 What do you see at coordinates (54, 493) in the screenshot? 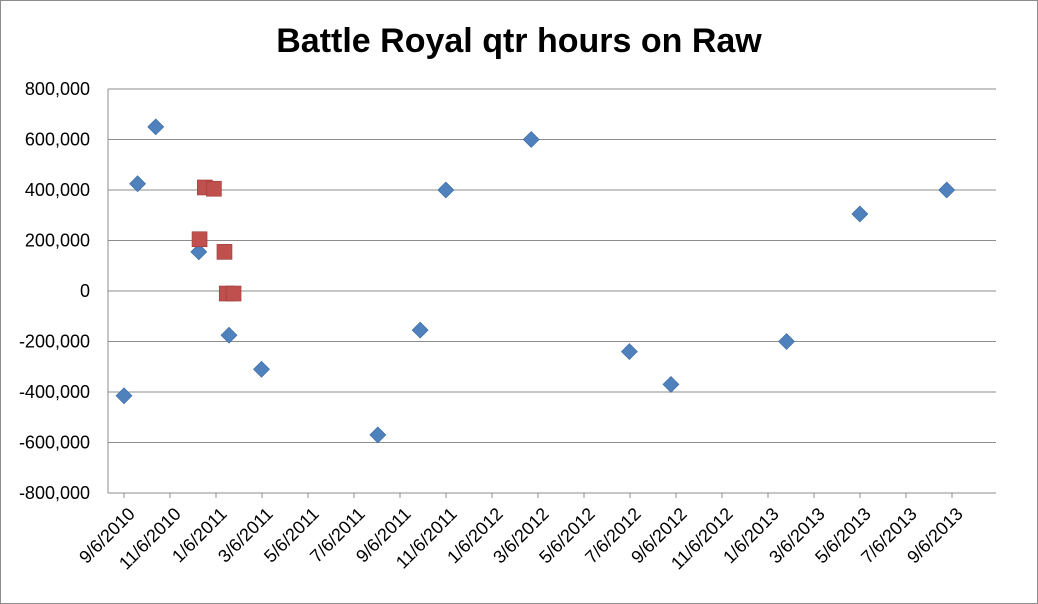
I see `y-tick-label: -800,000` at bounding box center [54, 493].